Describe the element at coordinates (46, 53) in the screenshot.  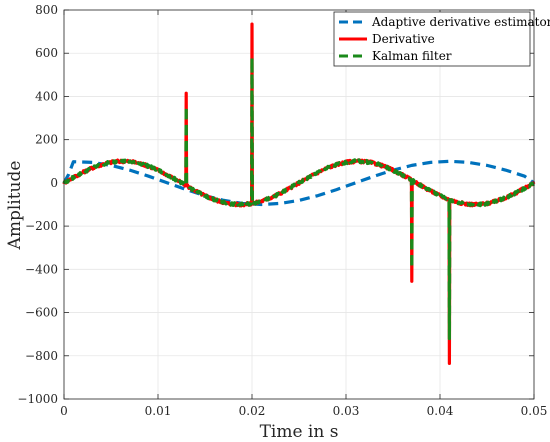
I see `y-tick-label: 600` at that location.